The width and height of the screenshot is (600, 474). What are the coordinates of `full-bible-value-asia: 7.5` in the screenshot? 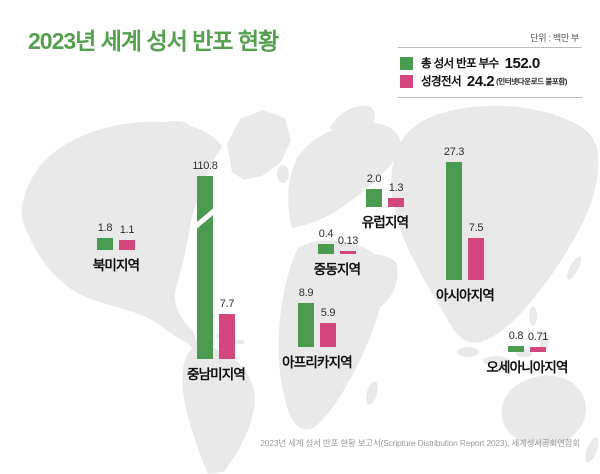 It's located at (476, 228).